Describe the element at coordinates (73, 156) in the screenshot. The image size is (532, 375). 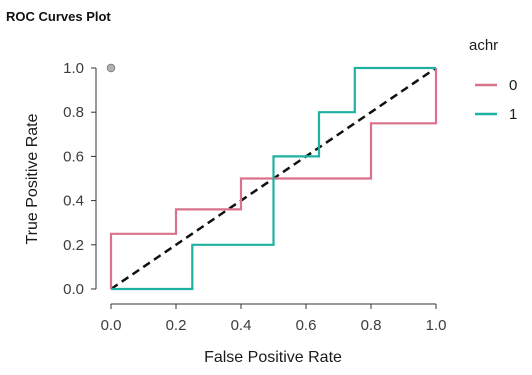
I see `y-tick-label: 0.6` at that location.